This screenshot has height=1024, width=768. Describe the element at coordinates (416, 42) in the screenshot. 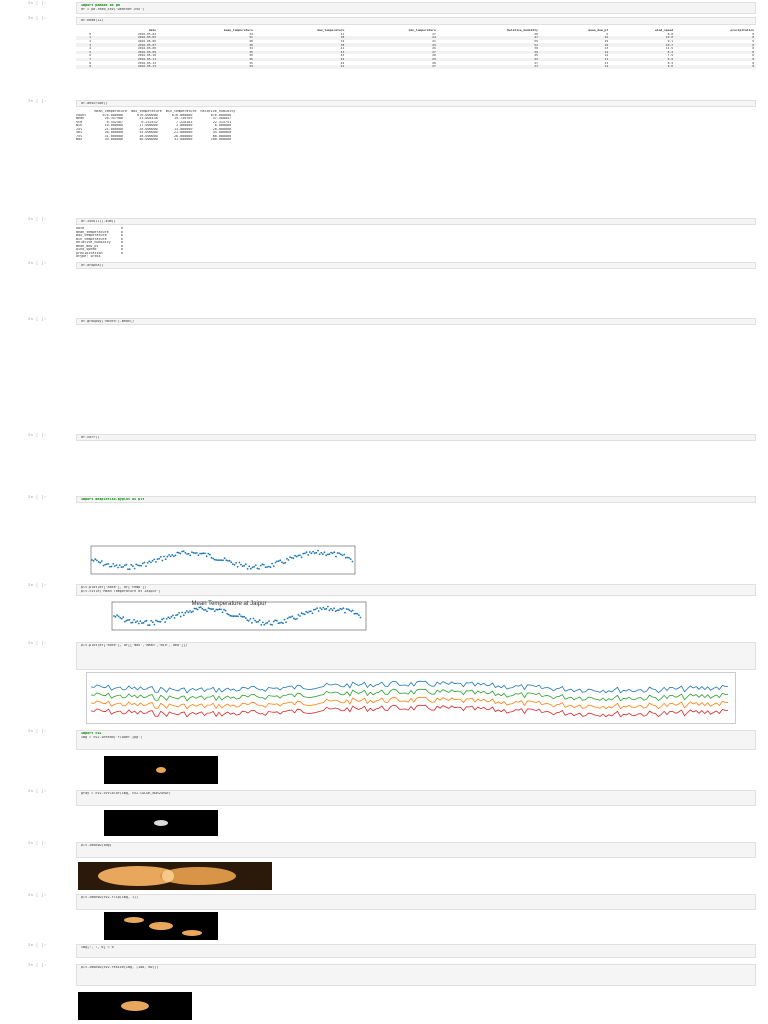

I see `table-row: 2 2016-05-06 28 34 21 59 19 9.1 5` at that location.